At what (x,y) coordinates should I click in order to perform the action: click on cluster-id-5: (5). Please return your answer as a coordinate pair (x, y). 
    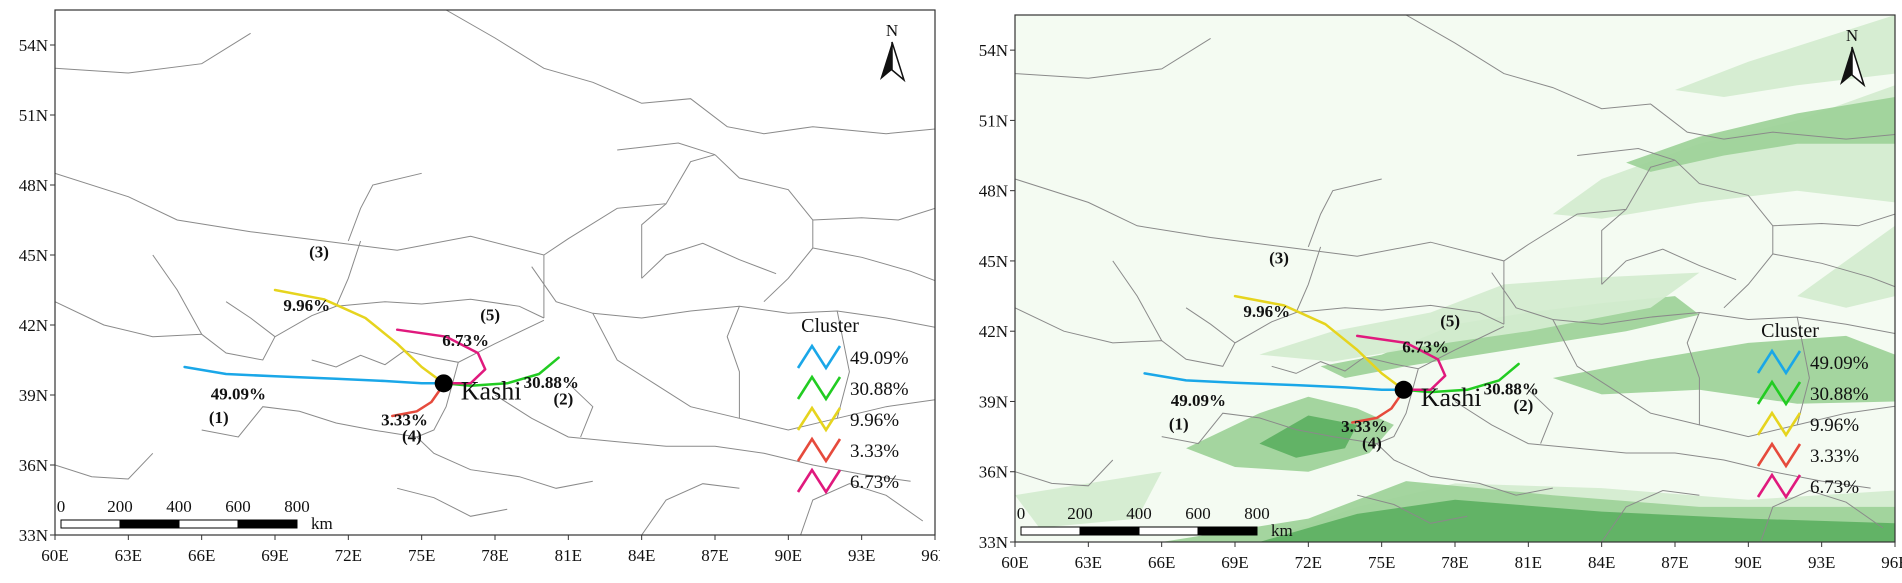
    Looking at the image, I should click on (1450, 321).